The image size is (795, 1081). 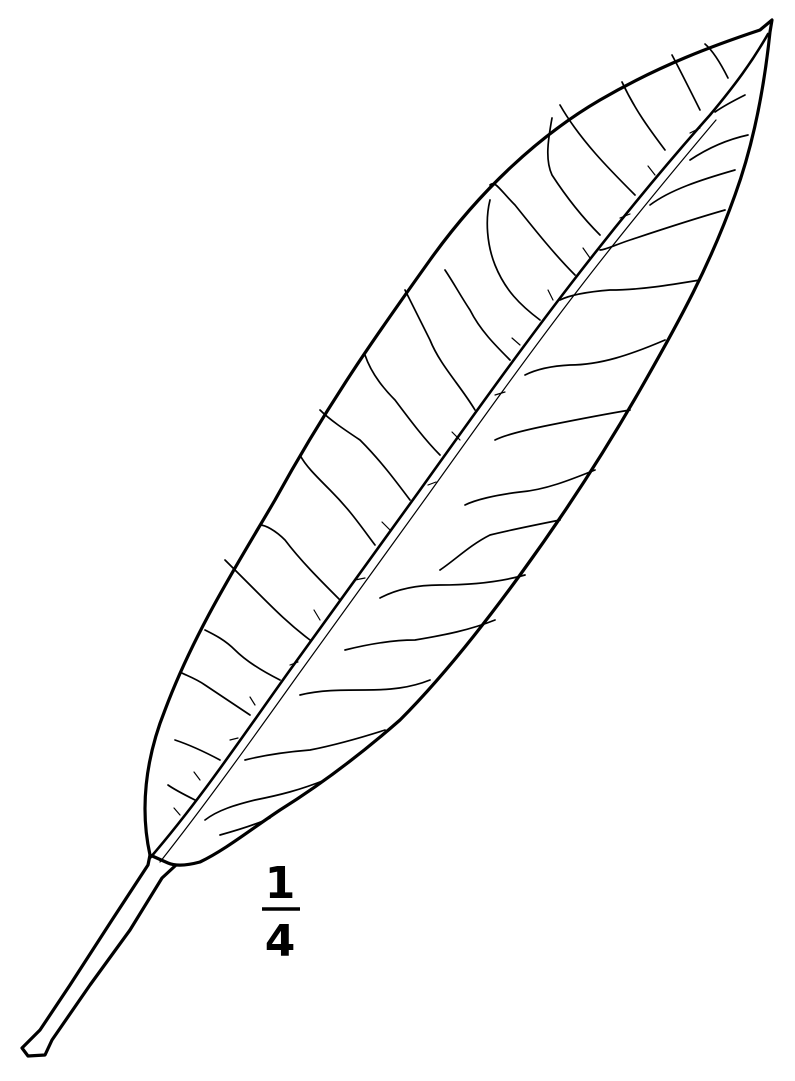 What do you see at coordinates (280, 941) in the screenshot?
I see `scale-denominator: 4` at bounding box center [280, 941].